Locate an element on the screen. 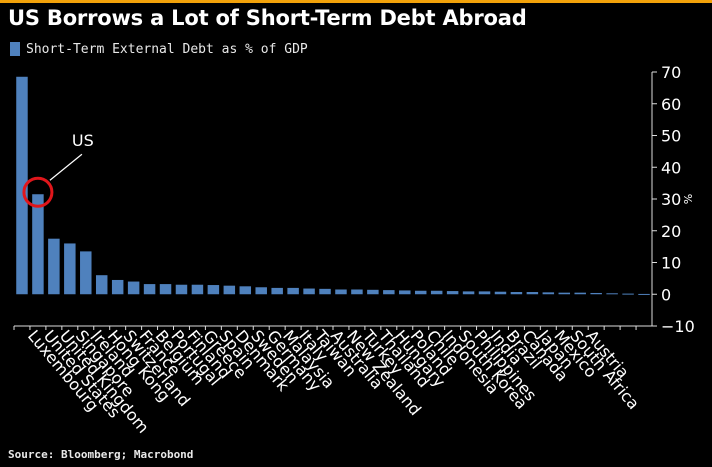  source-note: Source: Bloomberg; Macrobond is located at coordinates (101, 454).